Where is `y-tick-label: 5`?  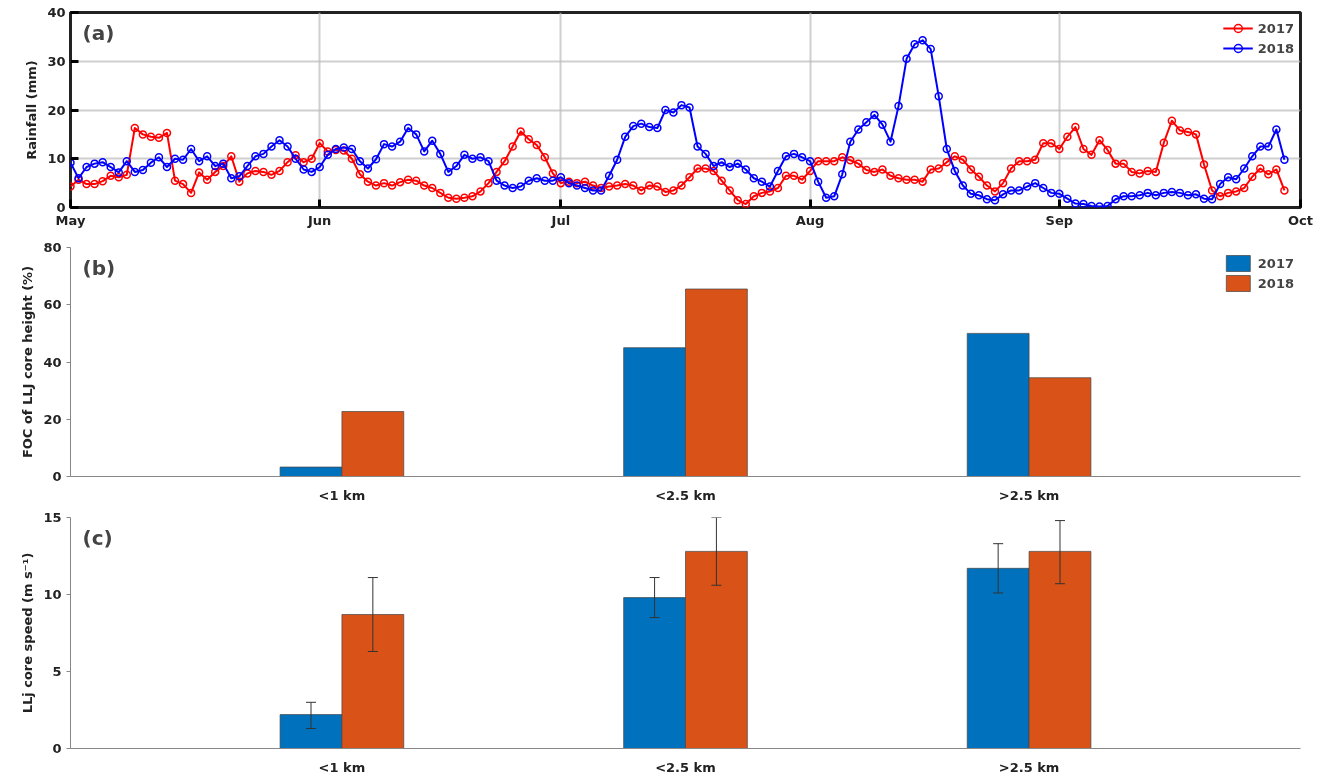
y-tick-label: 5 is located at coordinates (57, 671).